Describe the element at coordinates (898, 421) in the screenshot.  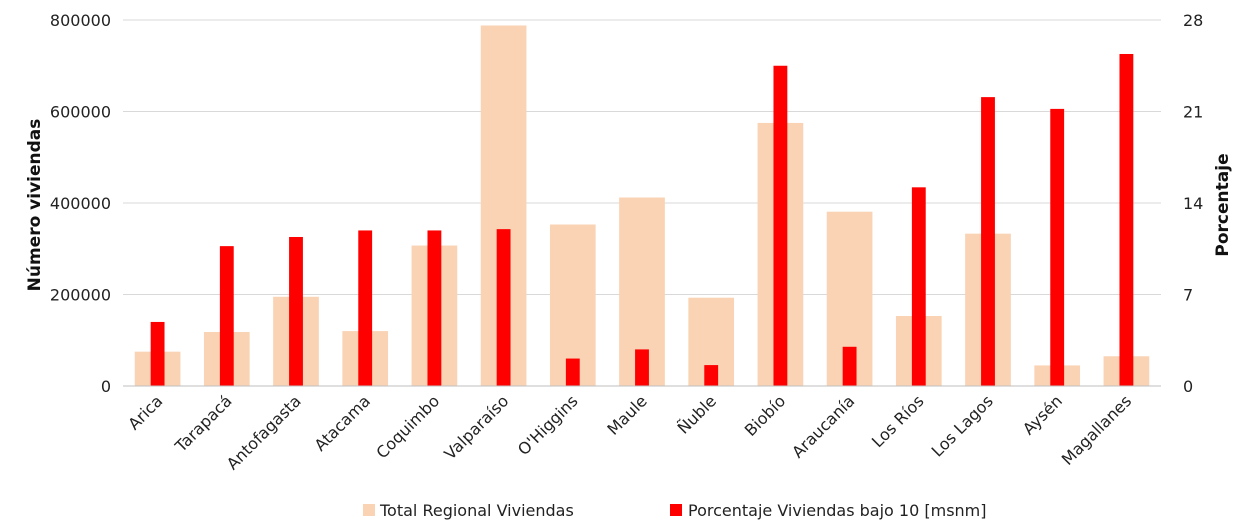
I see `category-label: Los Ríos` at that location.